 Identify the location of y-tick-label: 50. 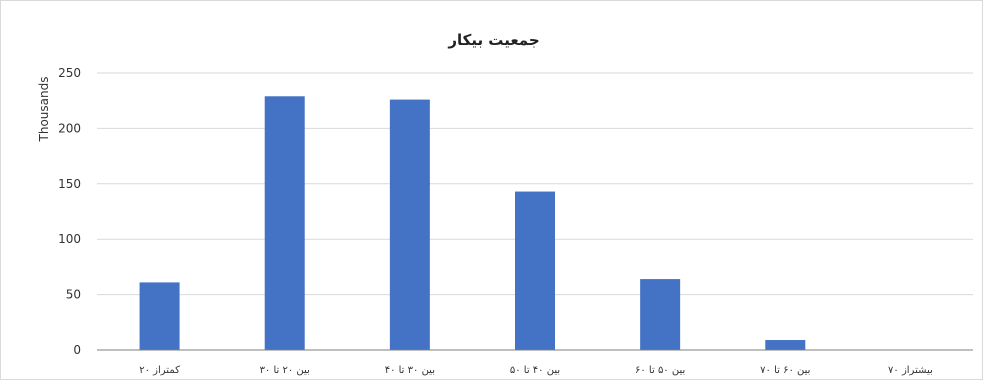
(73, 295).